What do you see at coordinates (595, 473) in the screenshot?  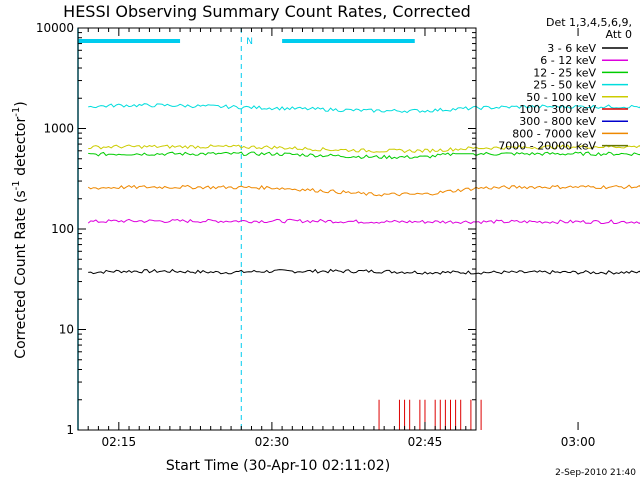 I see `footer-date: 2-Sep-2010 21:40` at bounding box center [595, 473].